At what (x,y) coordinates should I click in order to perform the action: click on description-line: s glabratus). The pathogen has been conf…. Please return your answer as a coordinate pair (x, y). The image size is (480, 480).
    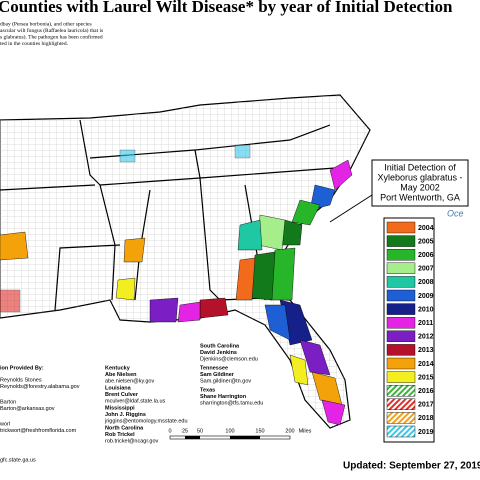
    Looking at the image, I should click on (51, 36).